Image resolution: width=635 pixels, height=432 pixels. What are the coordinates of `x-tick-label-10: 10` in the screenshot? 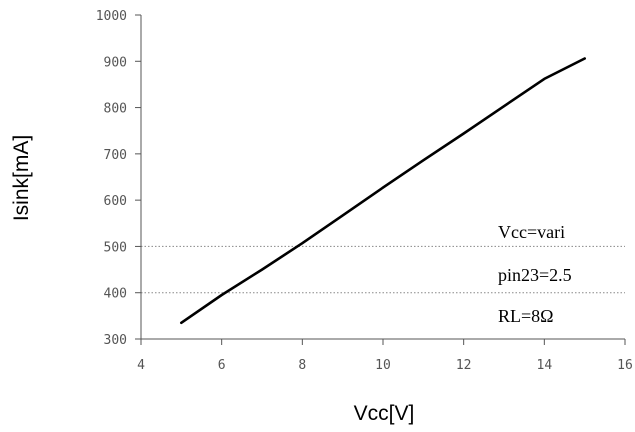 It's located at (383, 365).